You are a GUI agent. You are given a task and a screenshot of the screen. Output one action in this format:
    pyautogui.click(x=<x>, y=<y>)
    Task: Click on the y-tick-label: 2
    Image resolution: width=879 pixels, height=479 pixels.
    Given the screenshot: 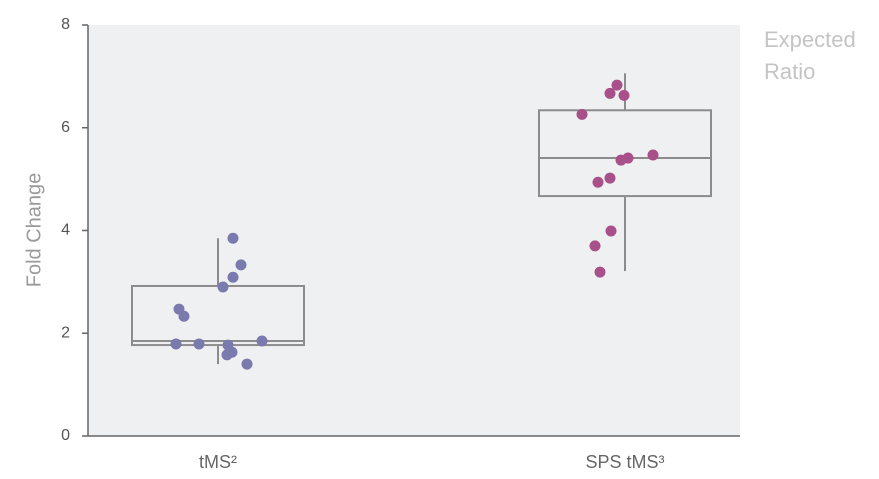 What is the action you would take?
    pyautogui.click(x=65, y=332)
    